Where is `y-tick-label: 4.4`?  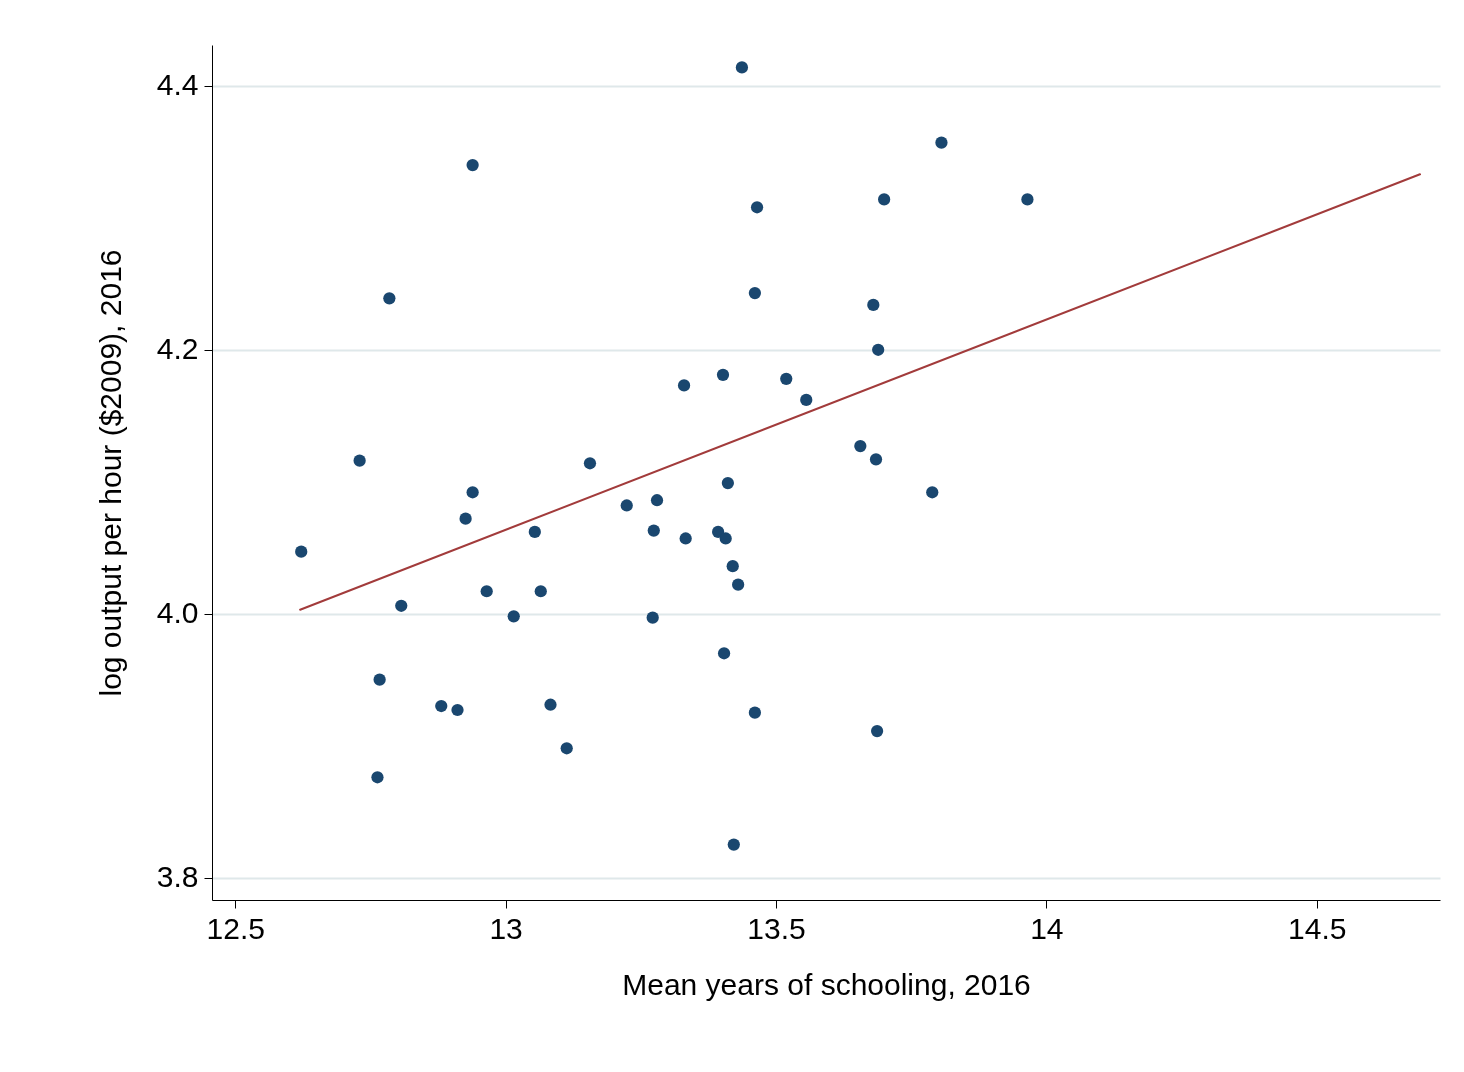
y-tick-label: 4.4 is located at coordinates (177, 85).